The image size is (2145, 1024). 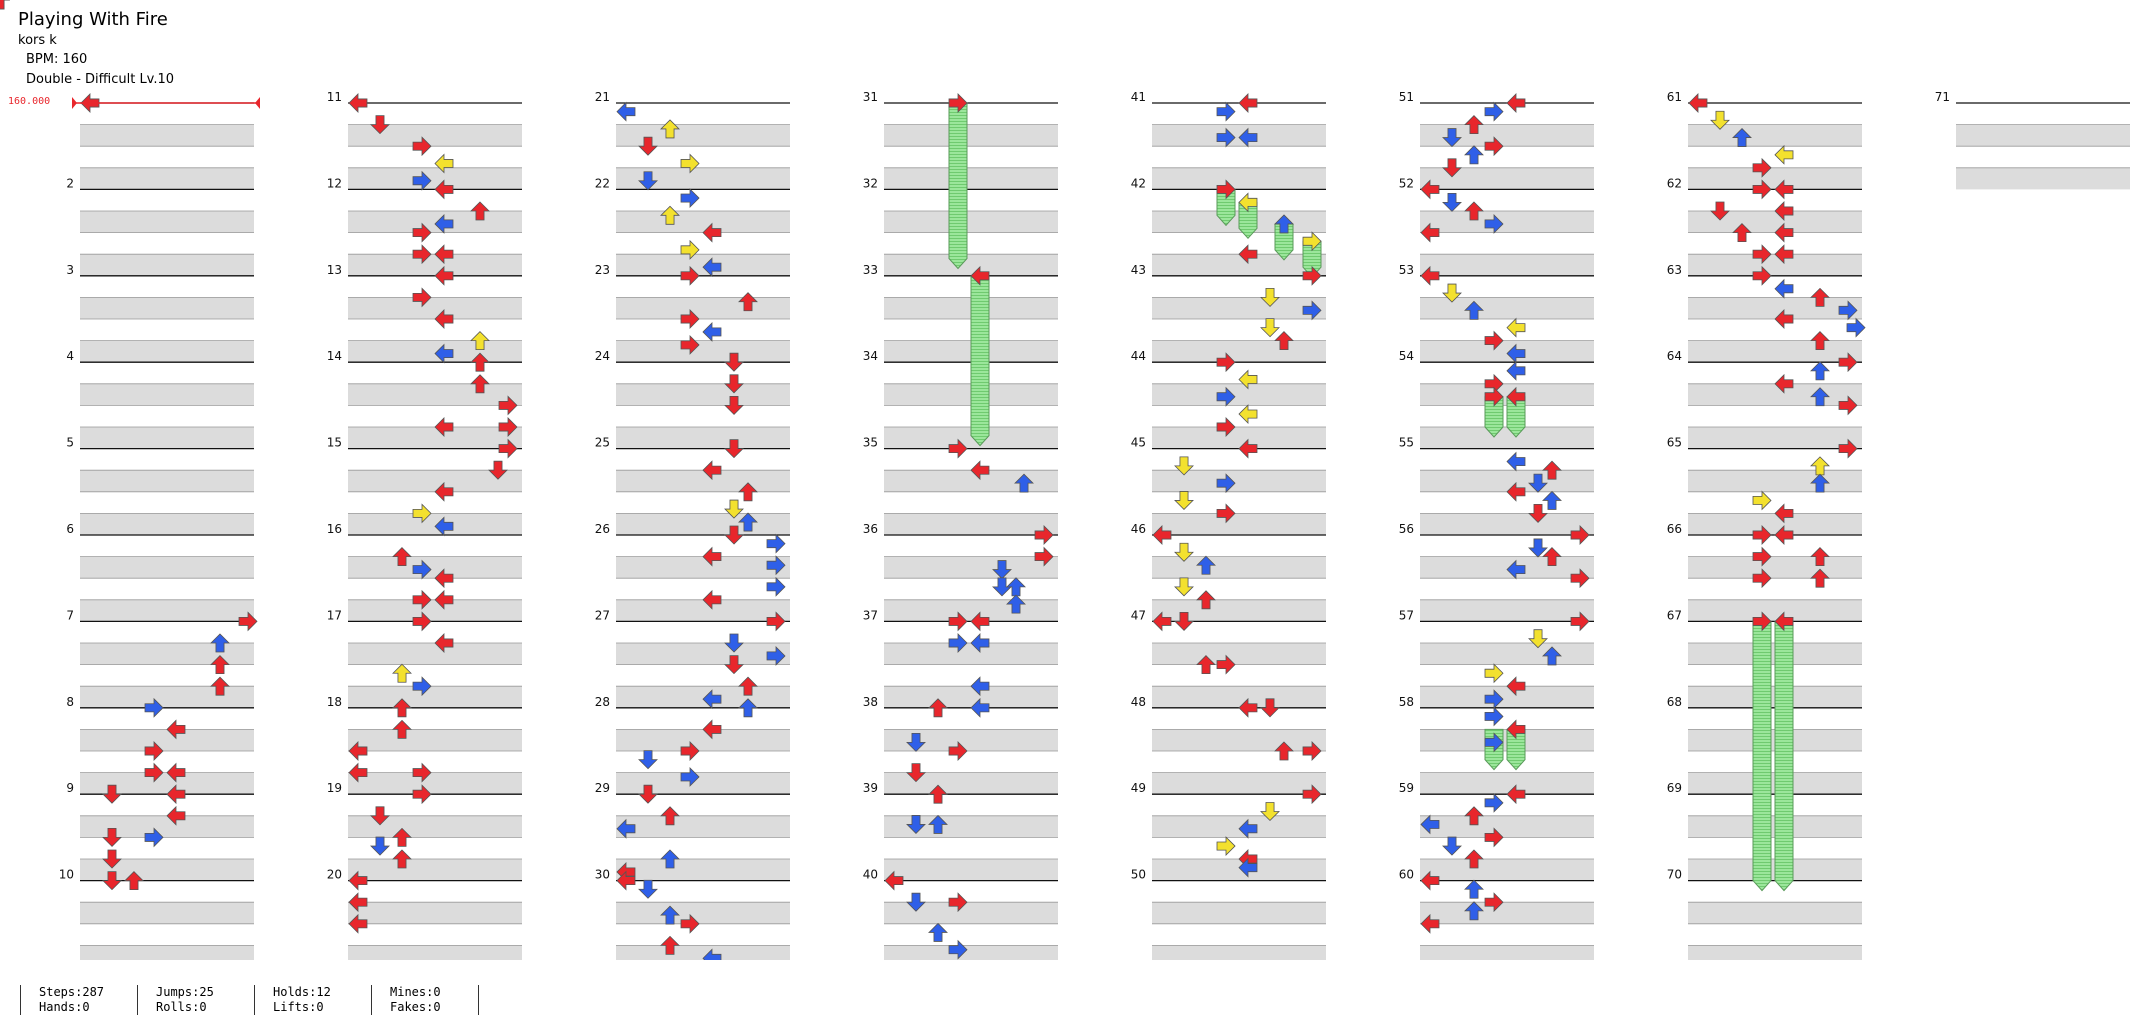 What do you see at coordinates (602, 97) in the screenshot?
I see `measure-number: 21` at bounding box center [602, 97].